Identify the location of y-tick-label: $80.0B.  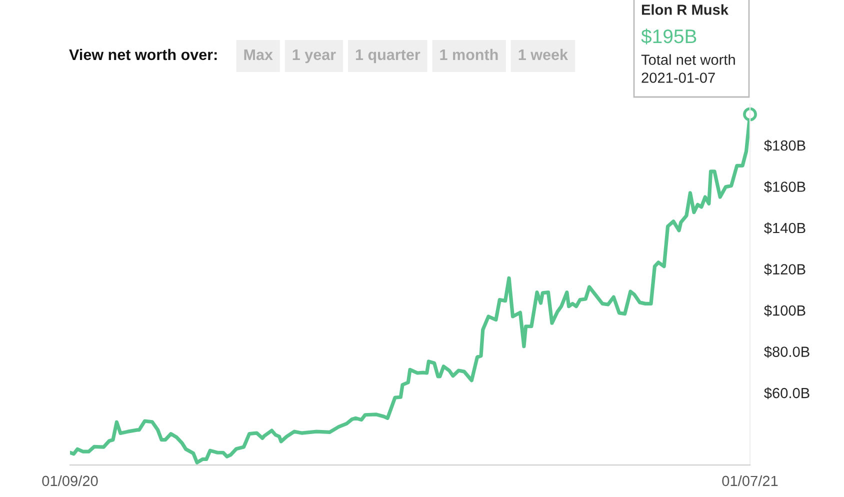
(787, 352).